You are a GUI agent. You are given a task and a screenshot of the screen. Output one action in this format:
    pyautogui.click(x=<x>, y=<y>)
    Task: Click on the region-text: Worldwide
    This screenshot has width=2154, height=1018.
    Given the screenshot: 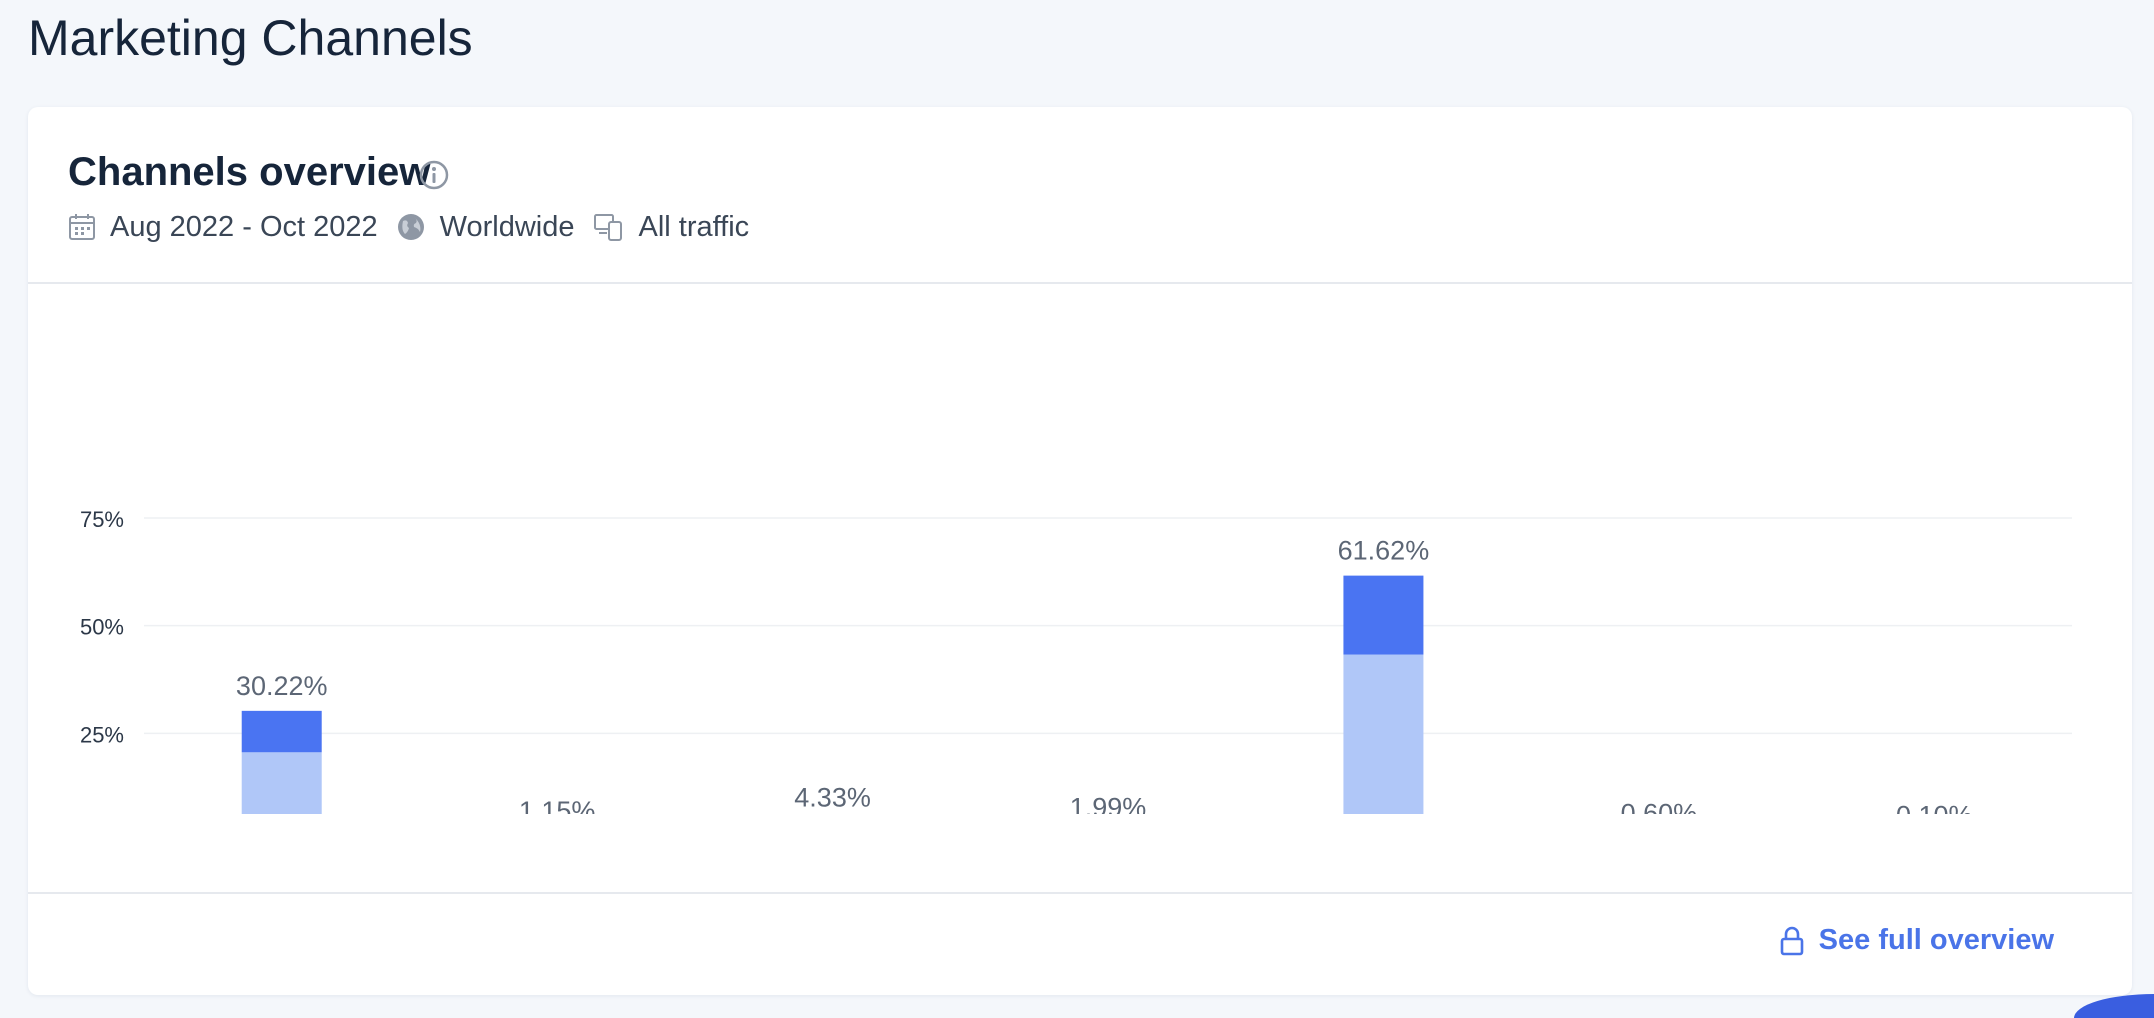 What is the action you would take?
    pyautogui.click(x=507, y=226)
    